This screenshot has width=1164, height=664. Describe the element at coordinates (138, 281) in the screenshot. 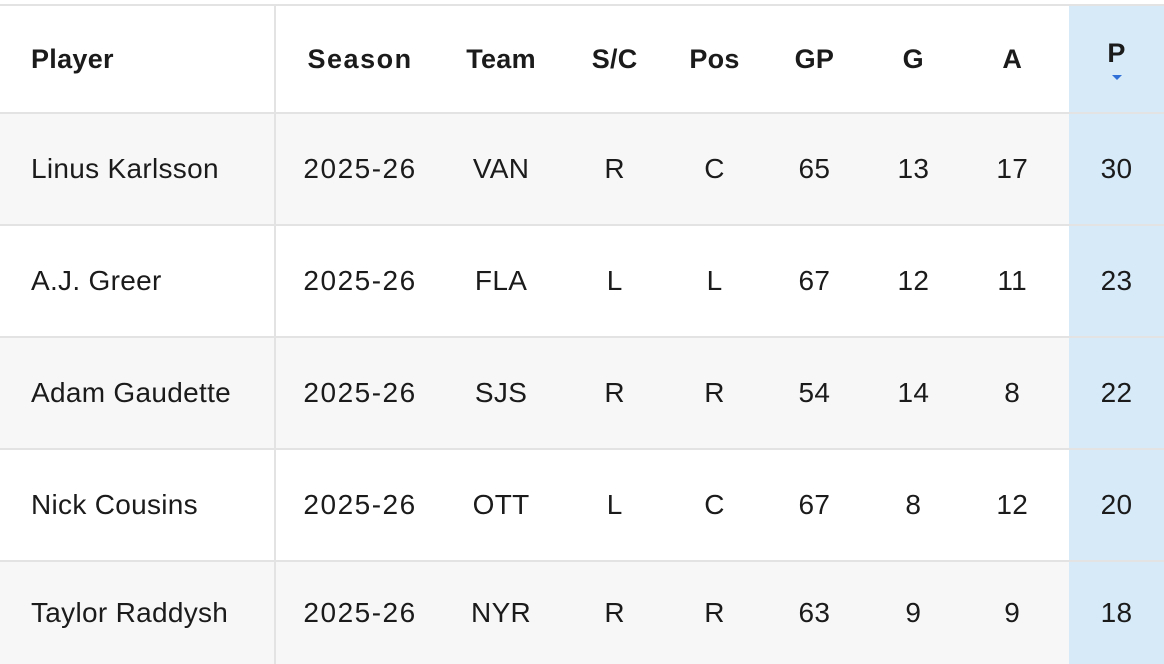

I see `cell-player: A.J. Greer` at that location.